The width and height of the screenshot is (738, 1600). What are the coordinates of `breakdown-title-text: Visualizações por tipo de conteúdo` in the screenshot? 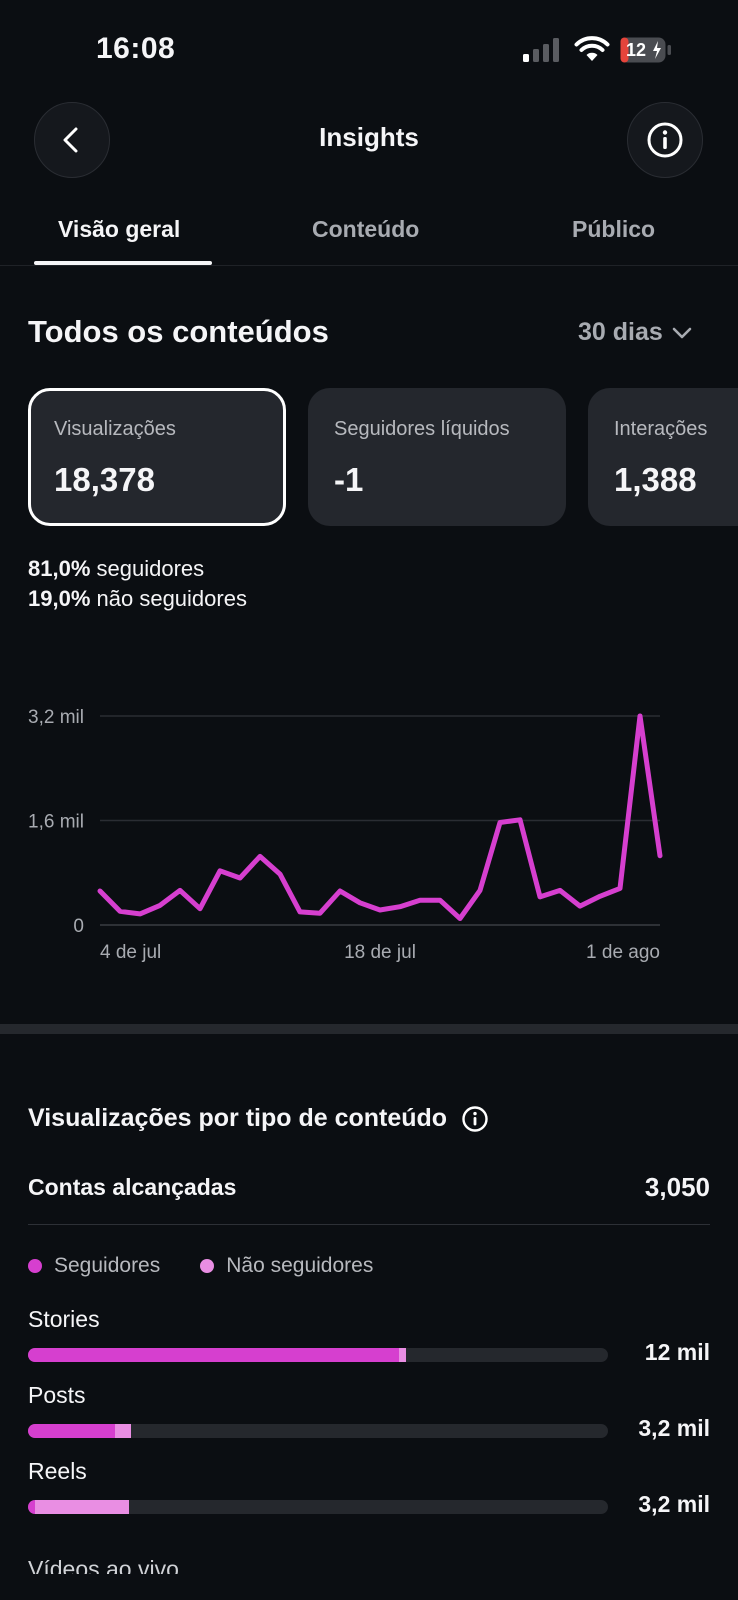 It's located at (238, 1118).